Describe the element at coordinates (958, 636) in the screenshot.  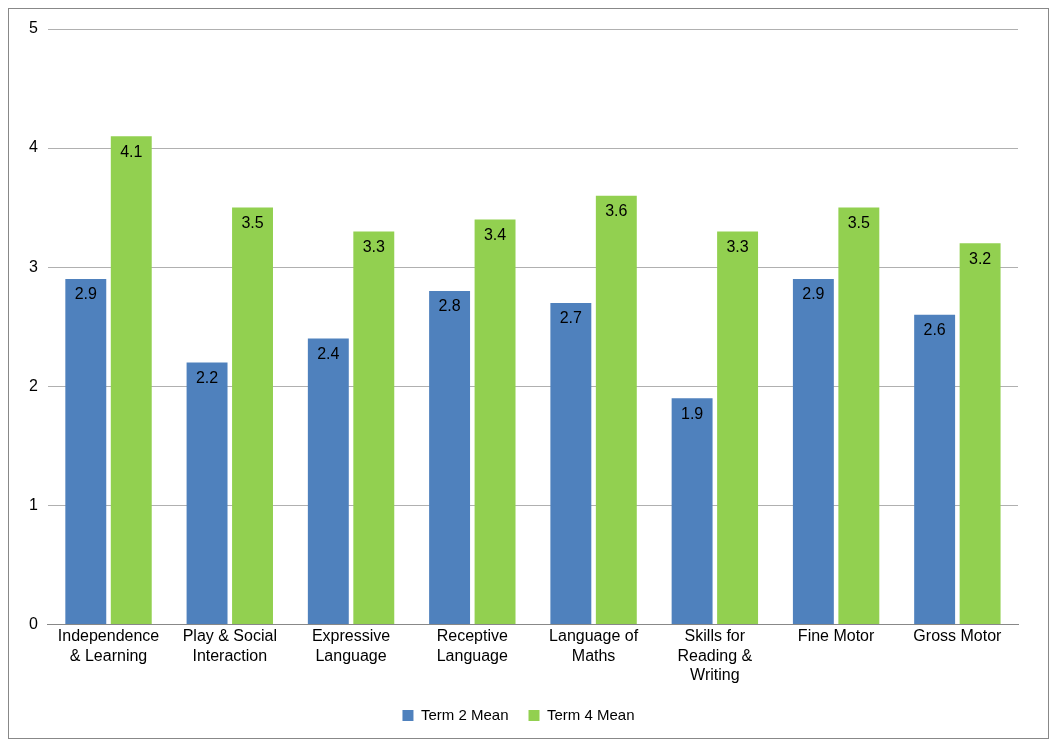
I see `x-tick-label: Gross Motor` at that location.